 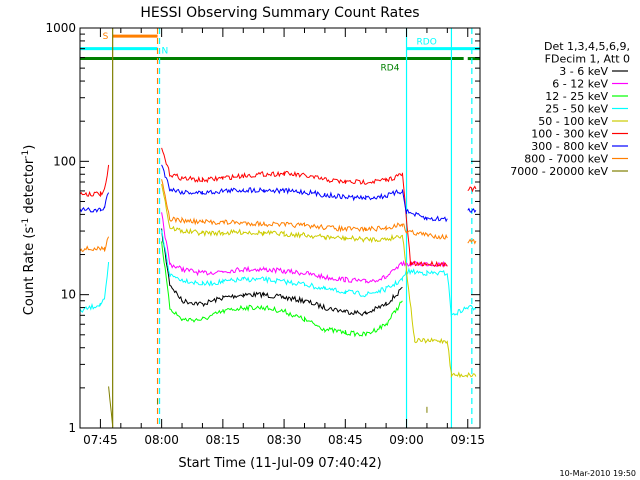 What do you see at coordinates (587, 46) in the screenshot?
I see `legend-header-line: Det 1,3,4,5,6,9,` at bounding box center [587, 46].